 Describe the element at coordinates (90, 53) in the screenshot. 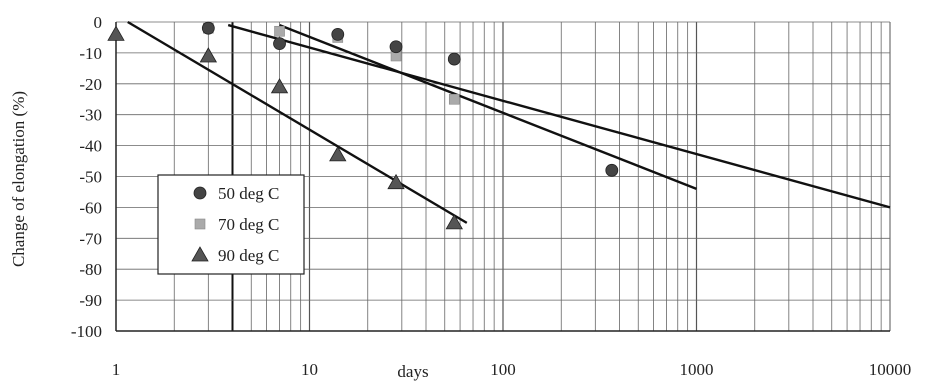

I see `y-tick-label: -10` at that location.